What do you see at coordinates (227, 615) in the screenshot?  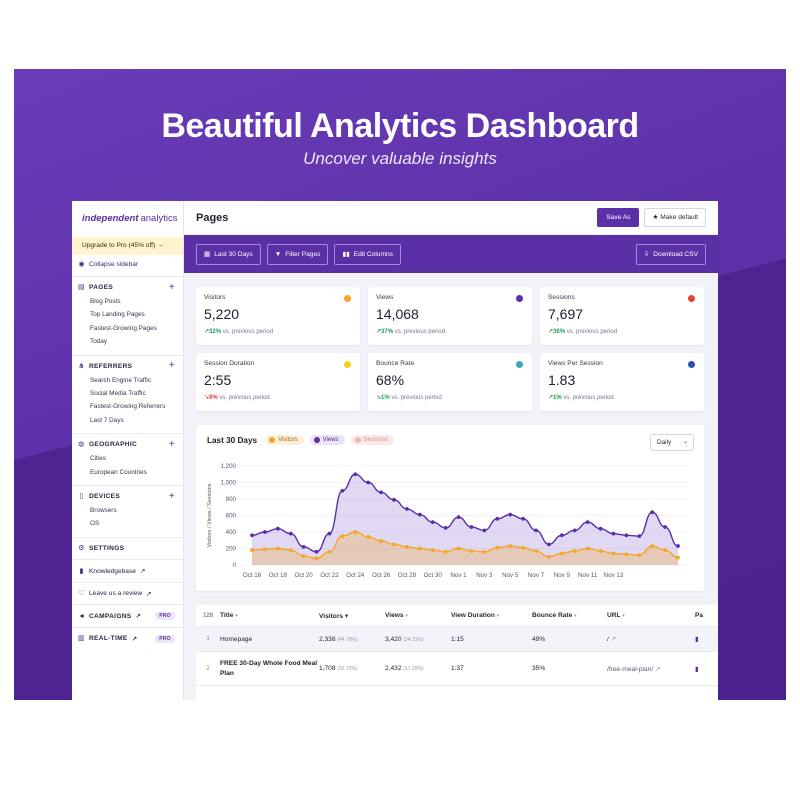 I see `column-label: Title` at bounding box center [227, 615].